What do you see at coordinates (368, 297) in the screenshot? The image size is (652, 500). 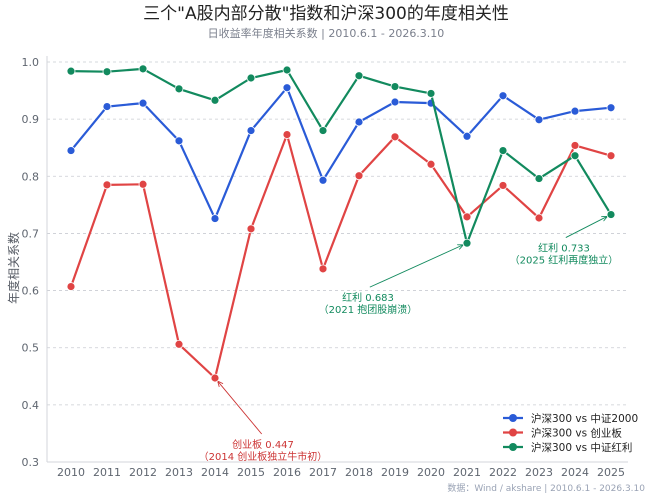 I see `annotation-text: 红利 0.683` at bounding box center [368, 297].